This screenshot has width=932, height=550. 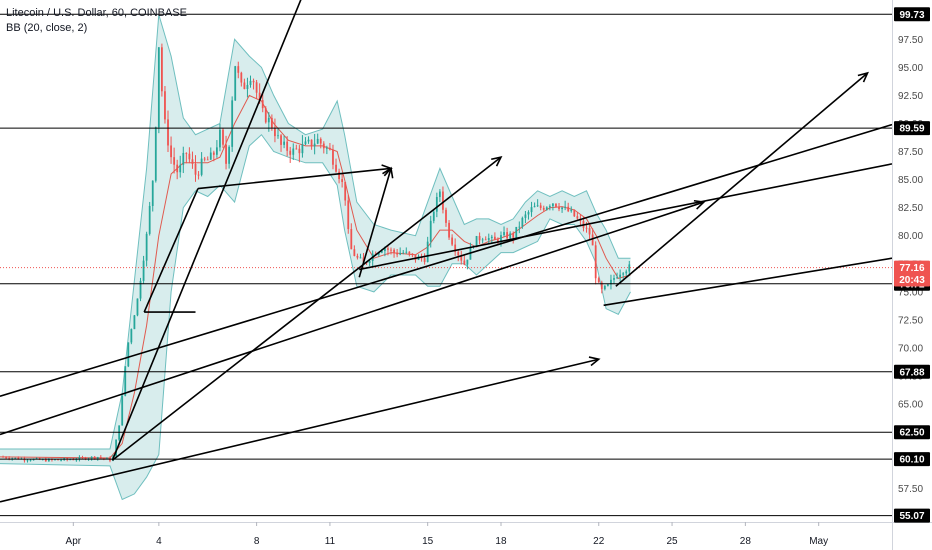 I want to click on x-tick-label: 25, so click(x=672, y=541).